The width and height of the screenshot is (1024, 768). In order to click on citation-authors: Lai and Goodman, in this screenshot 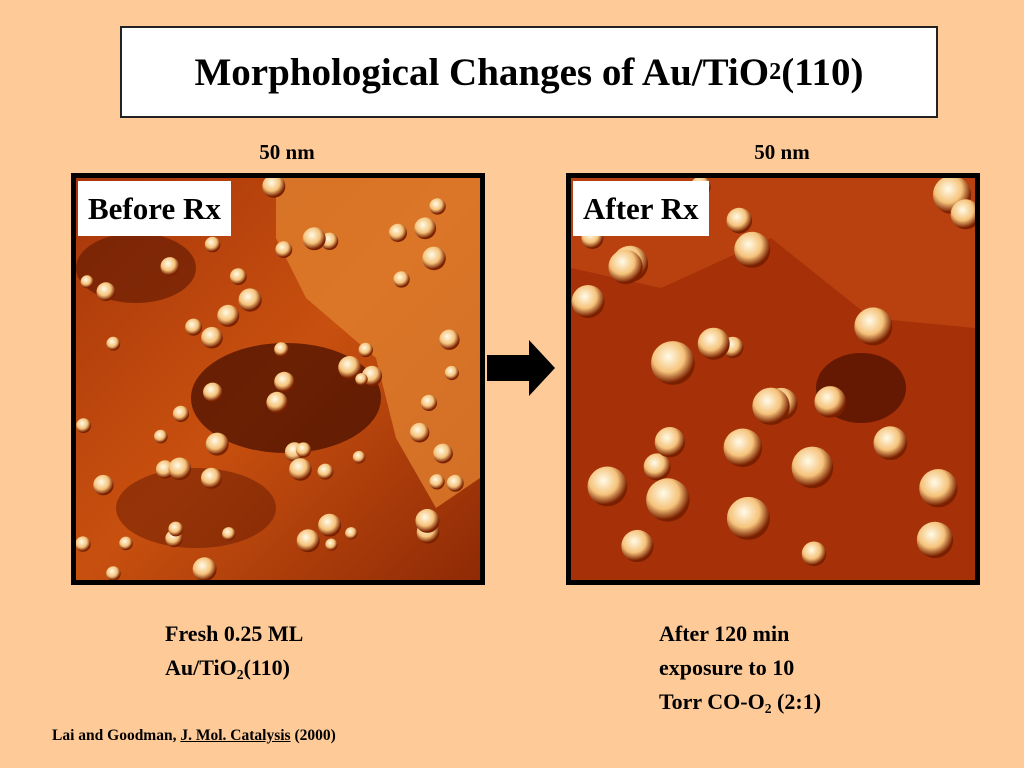, I will do `click(114, 735)`.